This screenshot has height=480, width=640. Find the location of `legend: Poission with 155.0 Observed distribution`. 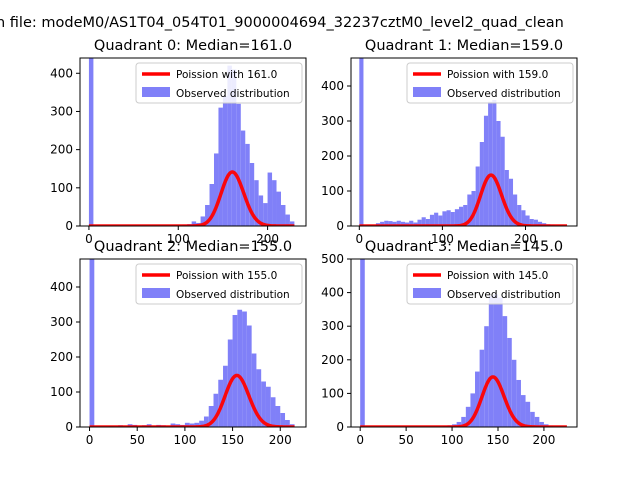

legend: Poission with 155.0 Observed distribution is located at coordinates (219, 284).